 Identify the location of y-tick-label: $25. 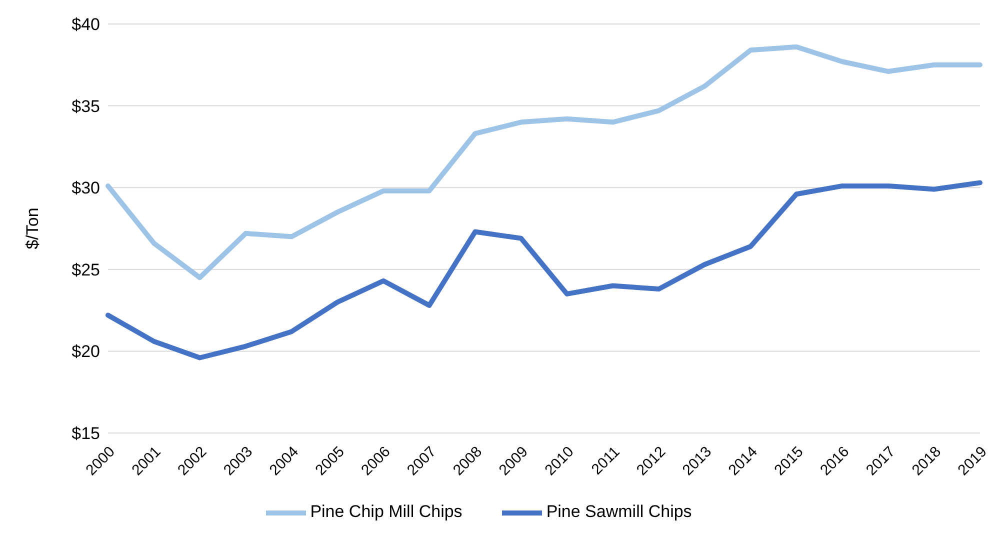
(86, 270).